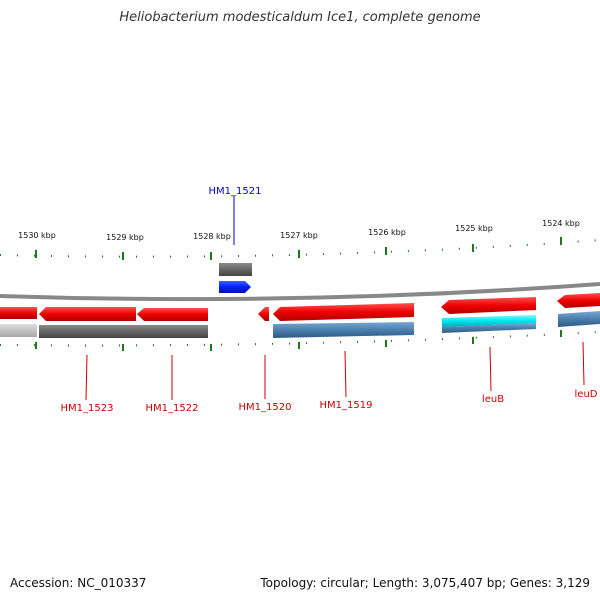  Describe the element at coordinates (346, 405) in the screenshot. I see `gene-label-hm1-1519: HM1_1519` at that location.